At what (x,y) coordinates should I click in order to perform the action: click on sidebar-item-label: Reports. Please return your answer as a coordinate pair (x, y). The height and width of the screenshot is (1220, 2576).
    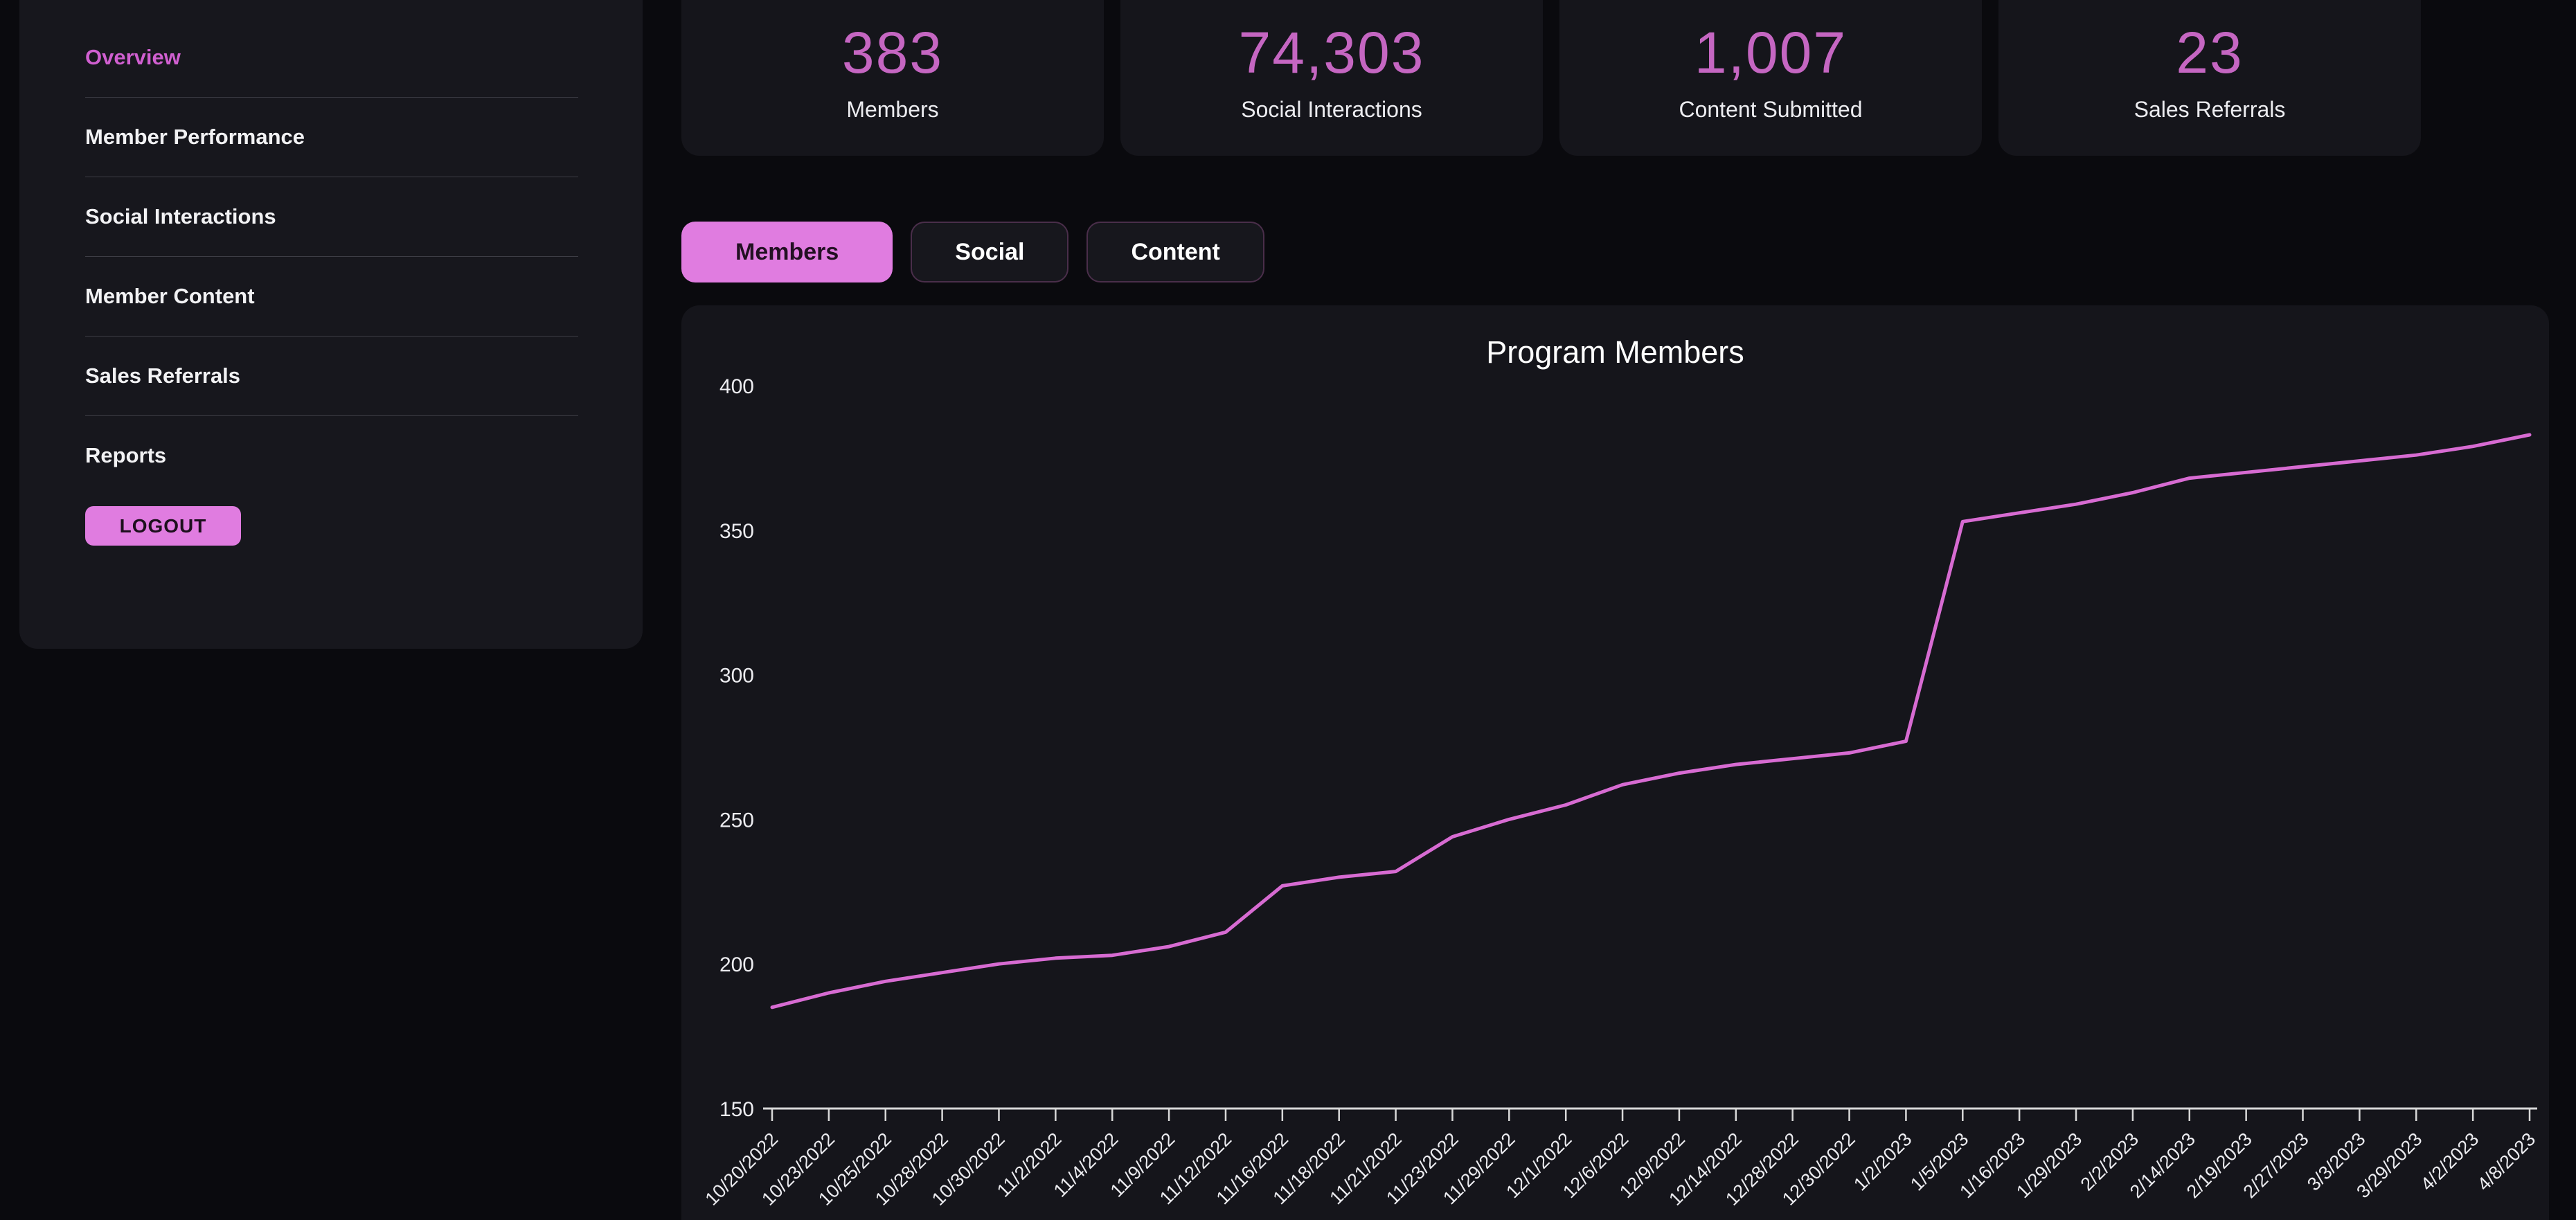
    Looking at the image, I should click on (126, 455).